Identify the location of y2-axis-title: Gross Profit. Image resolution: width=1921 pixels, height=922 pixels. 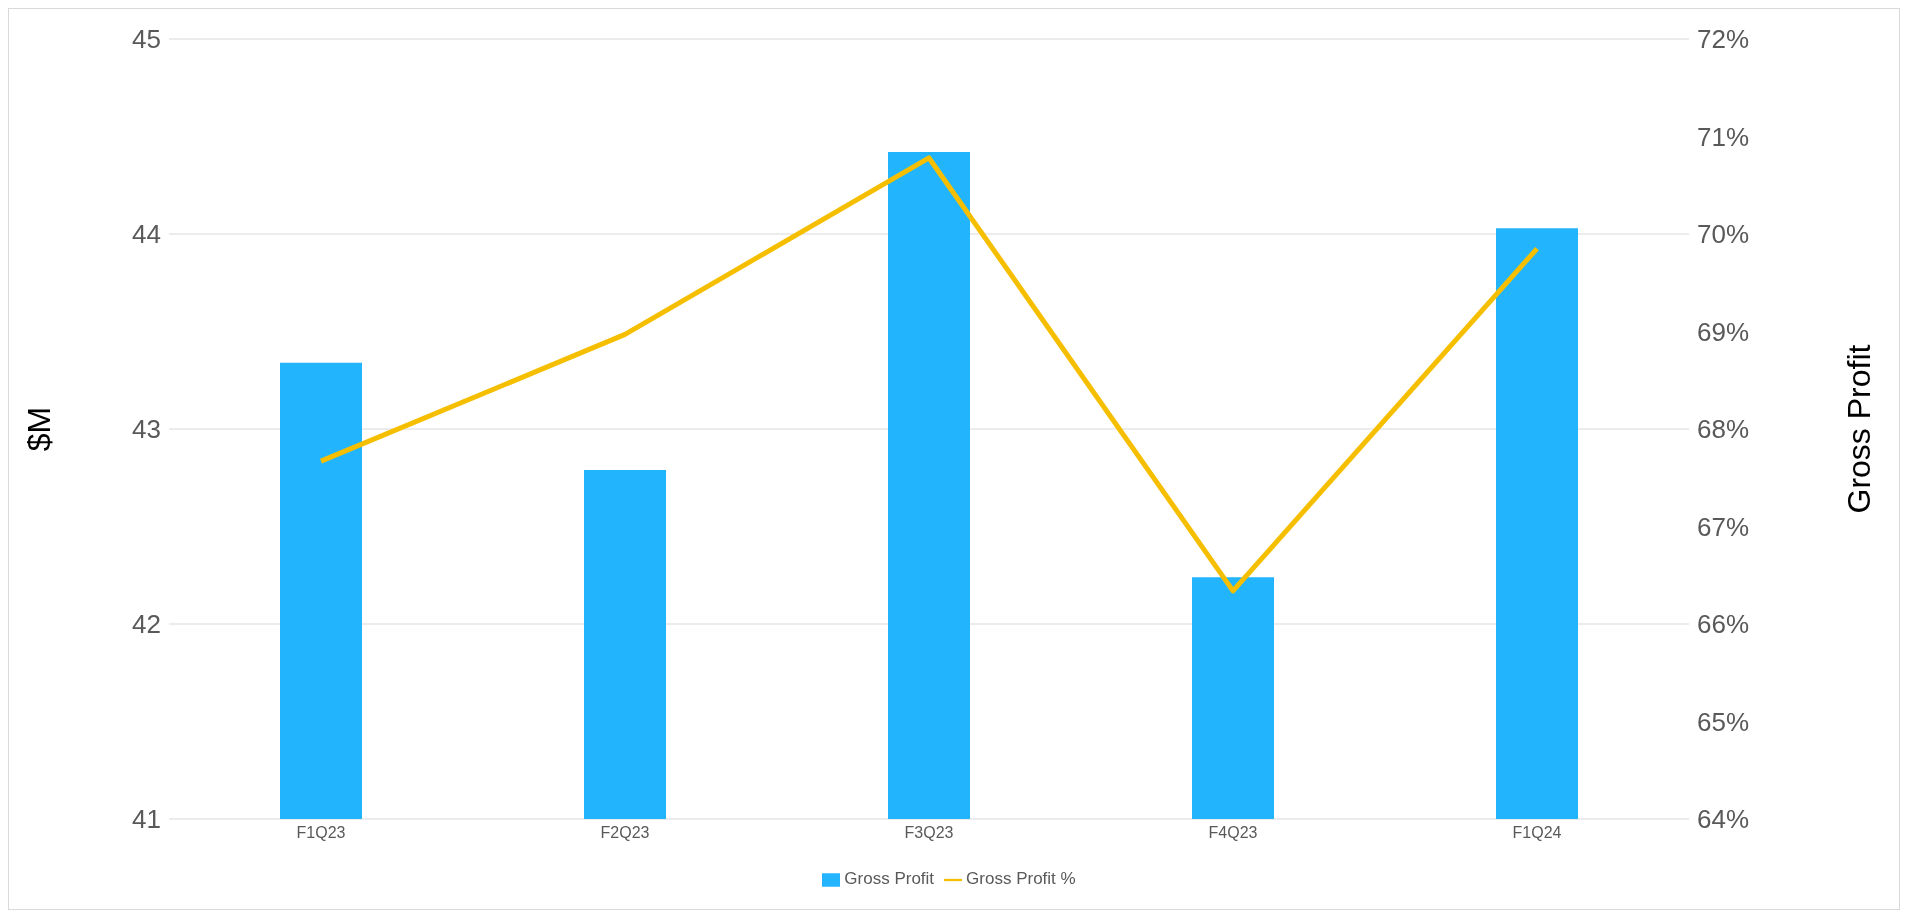
(1859, 429).